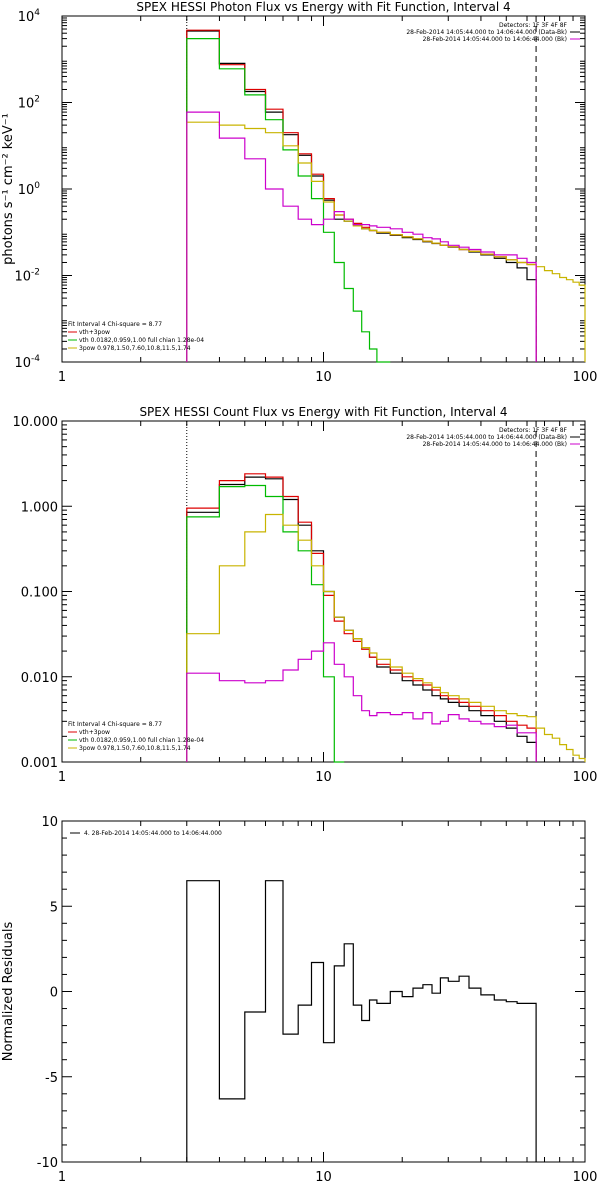  Describe the element at coordinates (29, 103) in the screenshot. I see `y-tick-label-0-3: 10²` at that location.